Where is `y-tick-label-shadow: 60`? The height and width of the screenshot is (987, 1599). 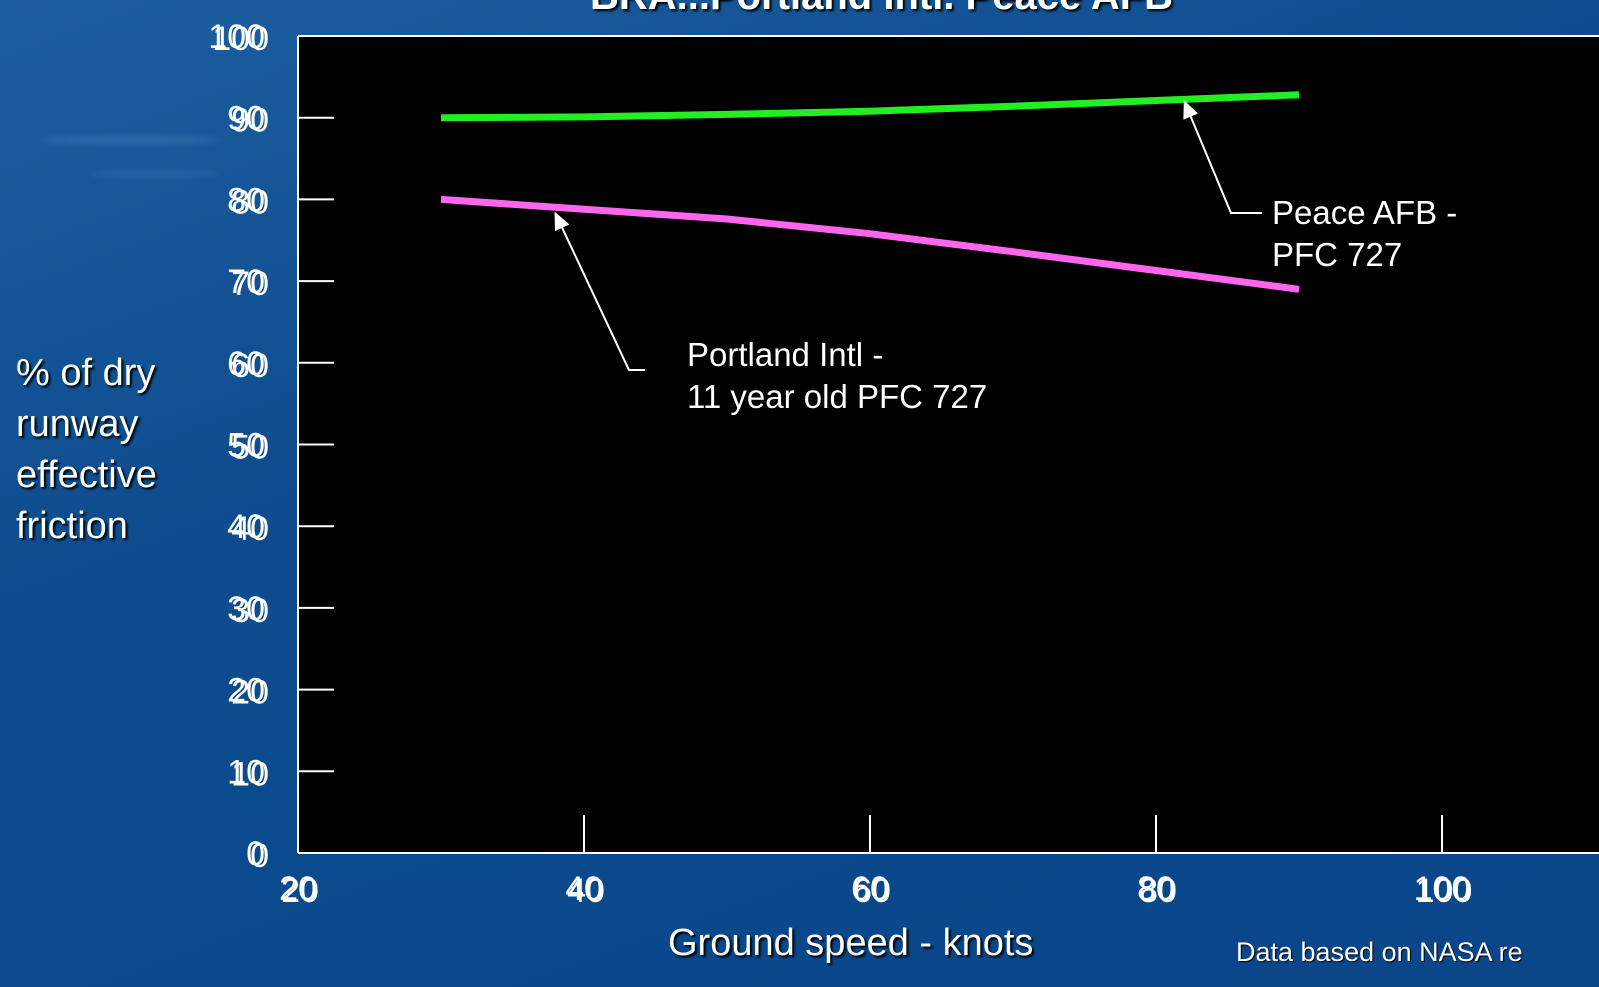 y-tick-label-shadow: 60 is located at coordinates (250, 366).